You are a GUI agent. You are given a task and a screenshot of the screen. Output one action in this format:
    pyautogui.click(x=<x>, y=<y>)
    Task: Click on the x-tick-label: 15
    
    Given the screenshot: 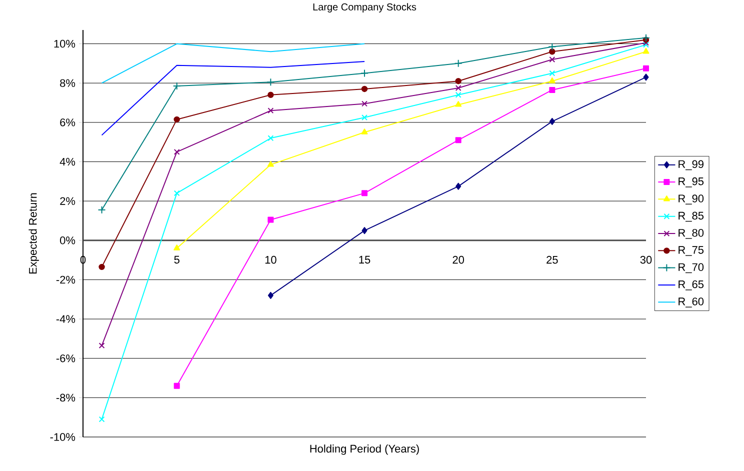 What is the action you would take?
    pyautogui.click(x=364, y=260)
    